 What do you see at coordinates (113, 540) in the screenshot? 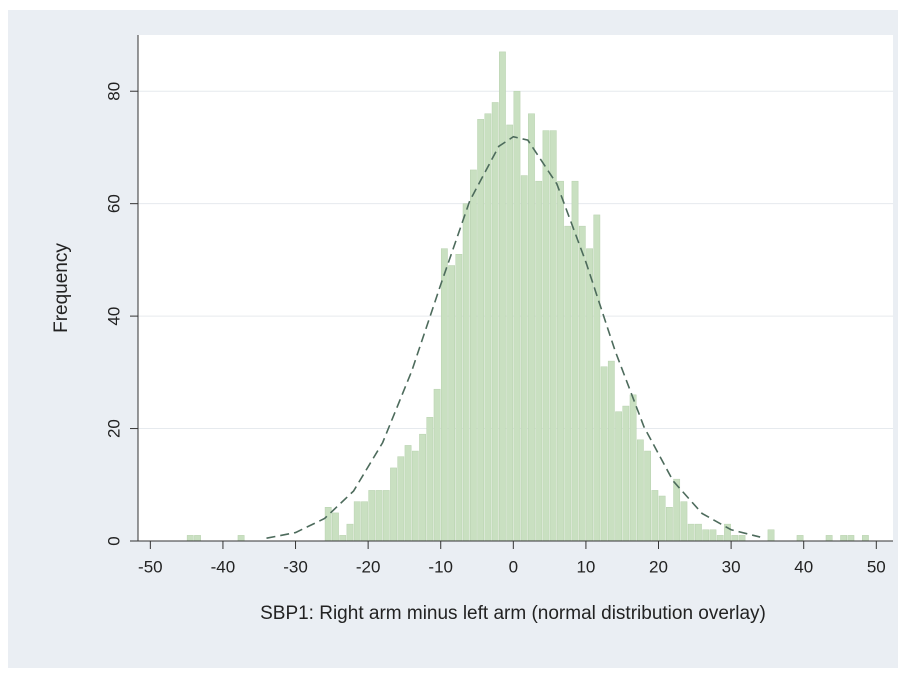
I see `y-tick-label: 0` at bounding box center [113, 540].